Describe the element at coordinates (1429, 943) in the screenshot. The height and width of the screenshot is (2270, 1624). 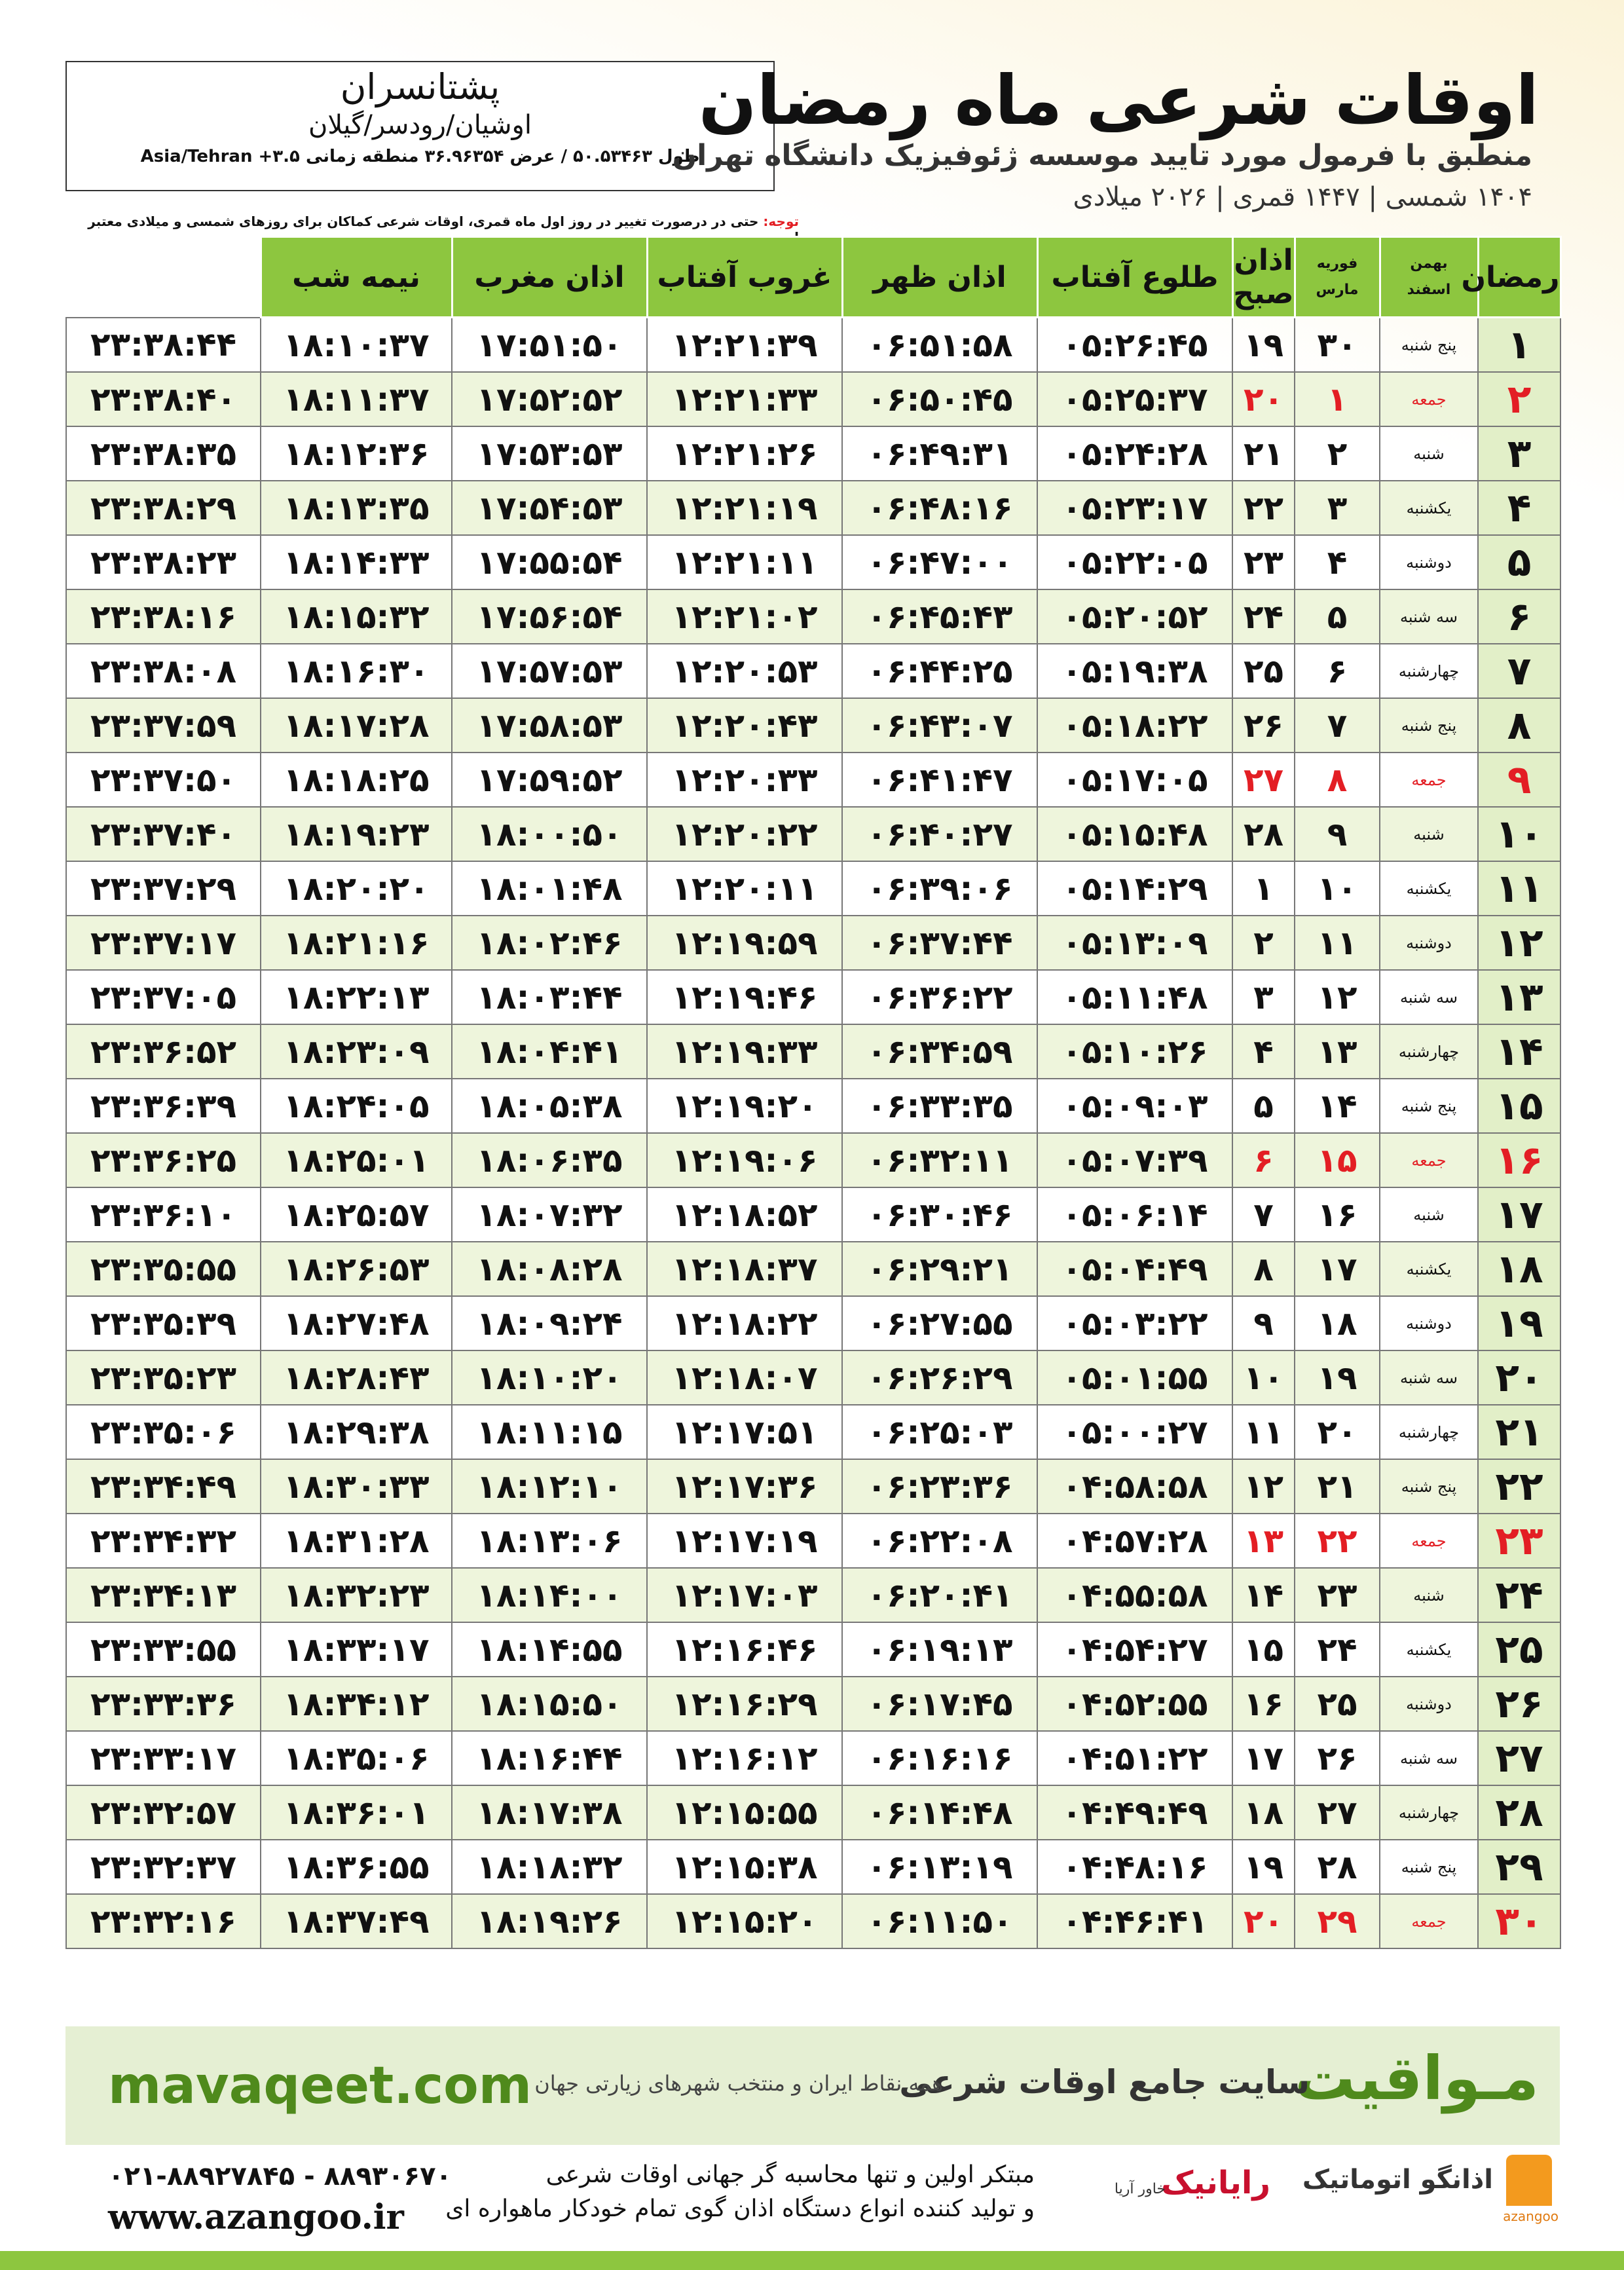
I see `weekday: دوشنبه` at that location.